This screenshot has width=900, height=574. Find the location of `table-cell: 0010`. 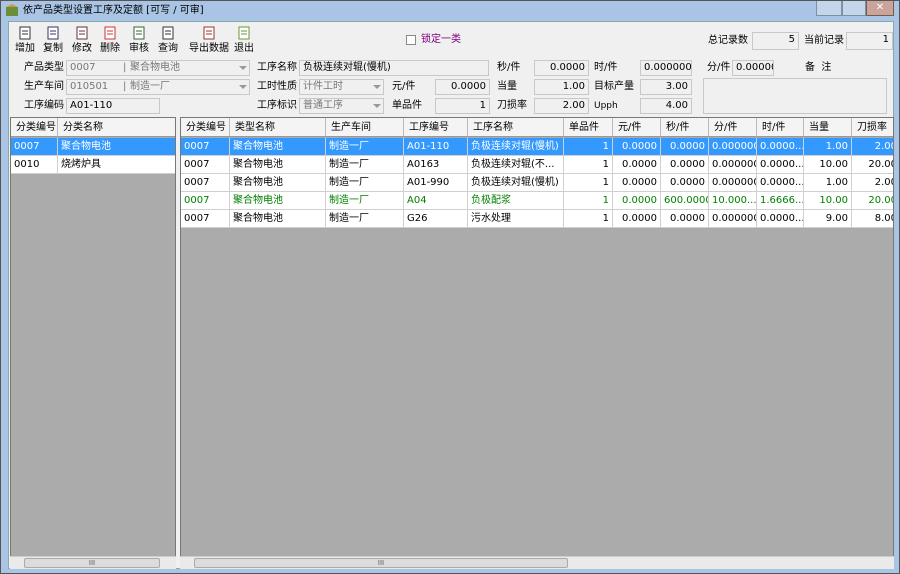

table-cell: 0010 is located at coordinates (34, 165).